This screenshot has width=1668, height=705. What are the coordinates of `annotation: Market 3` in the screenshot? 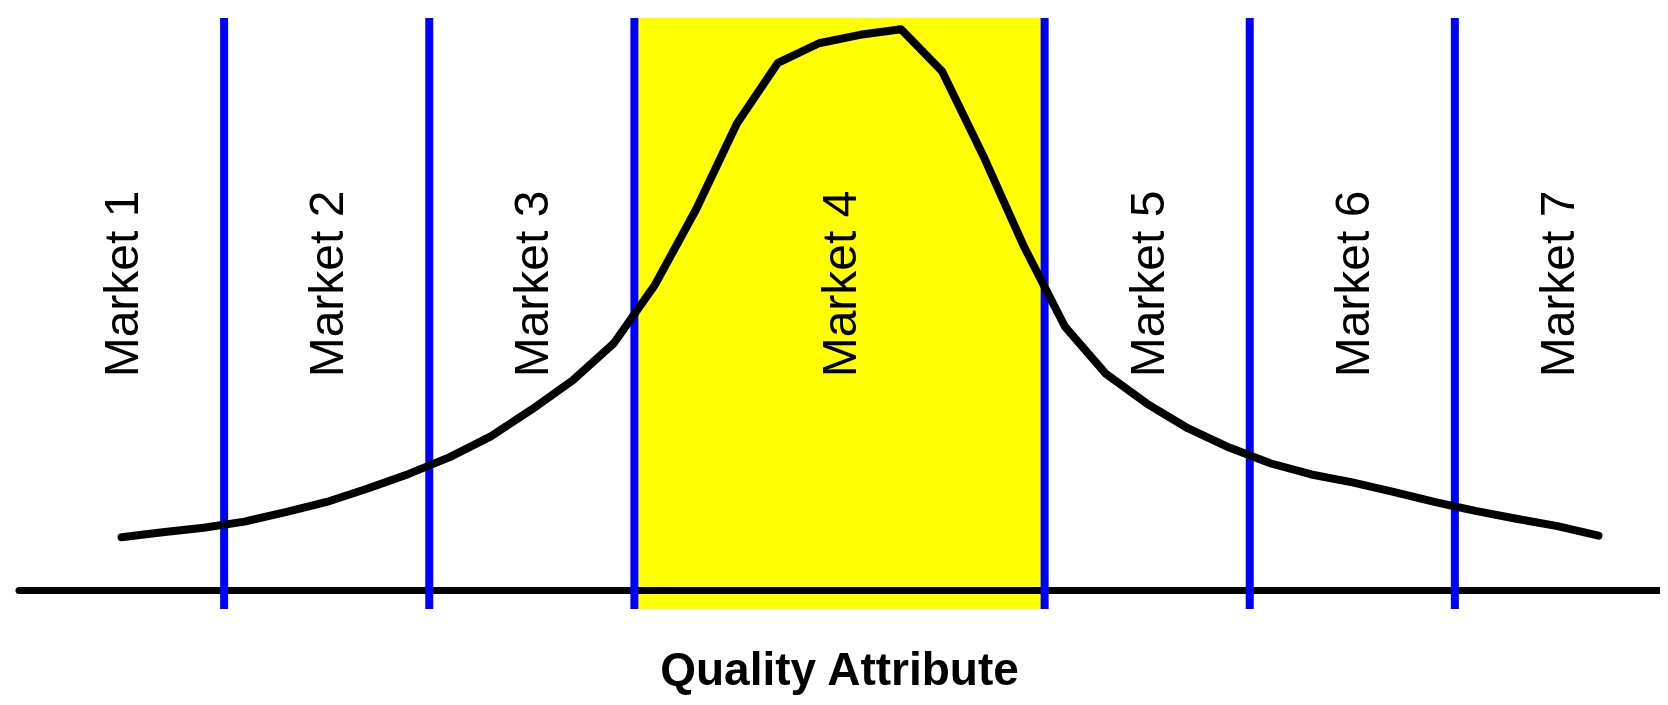 It's located at (532, 284).